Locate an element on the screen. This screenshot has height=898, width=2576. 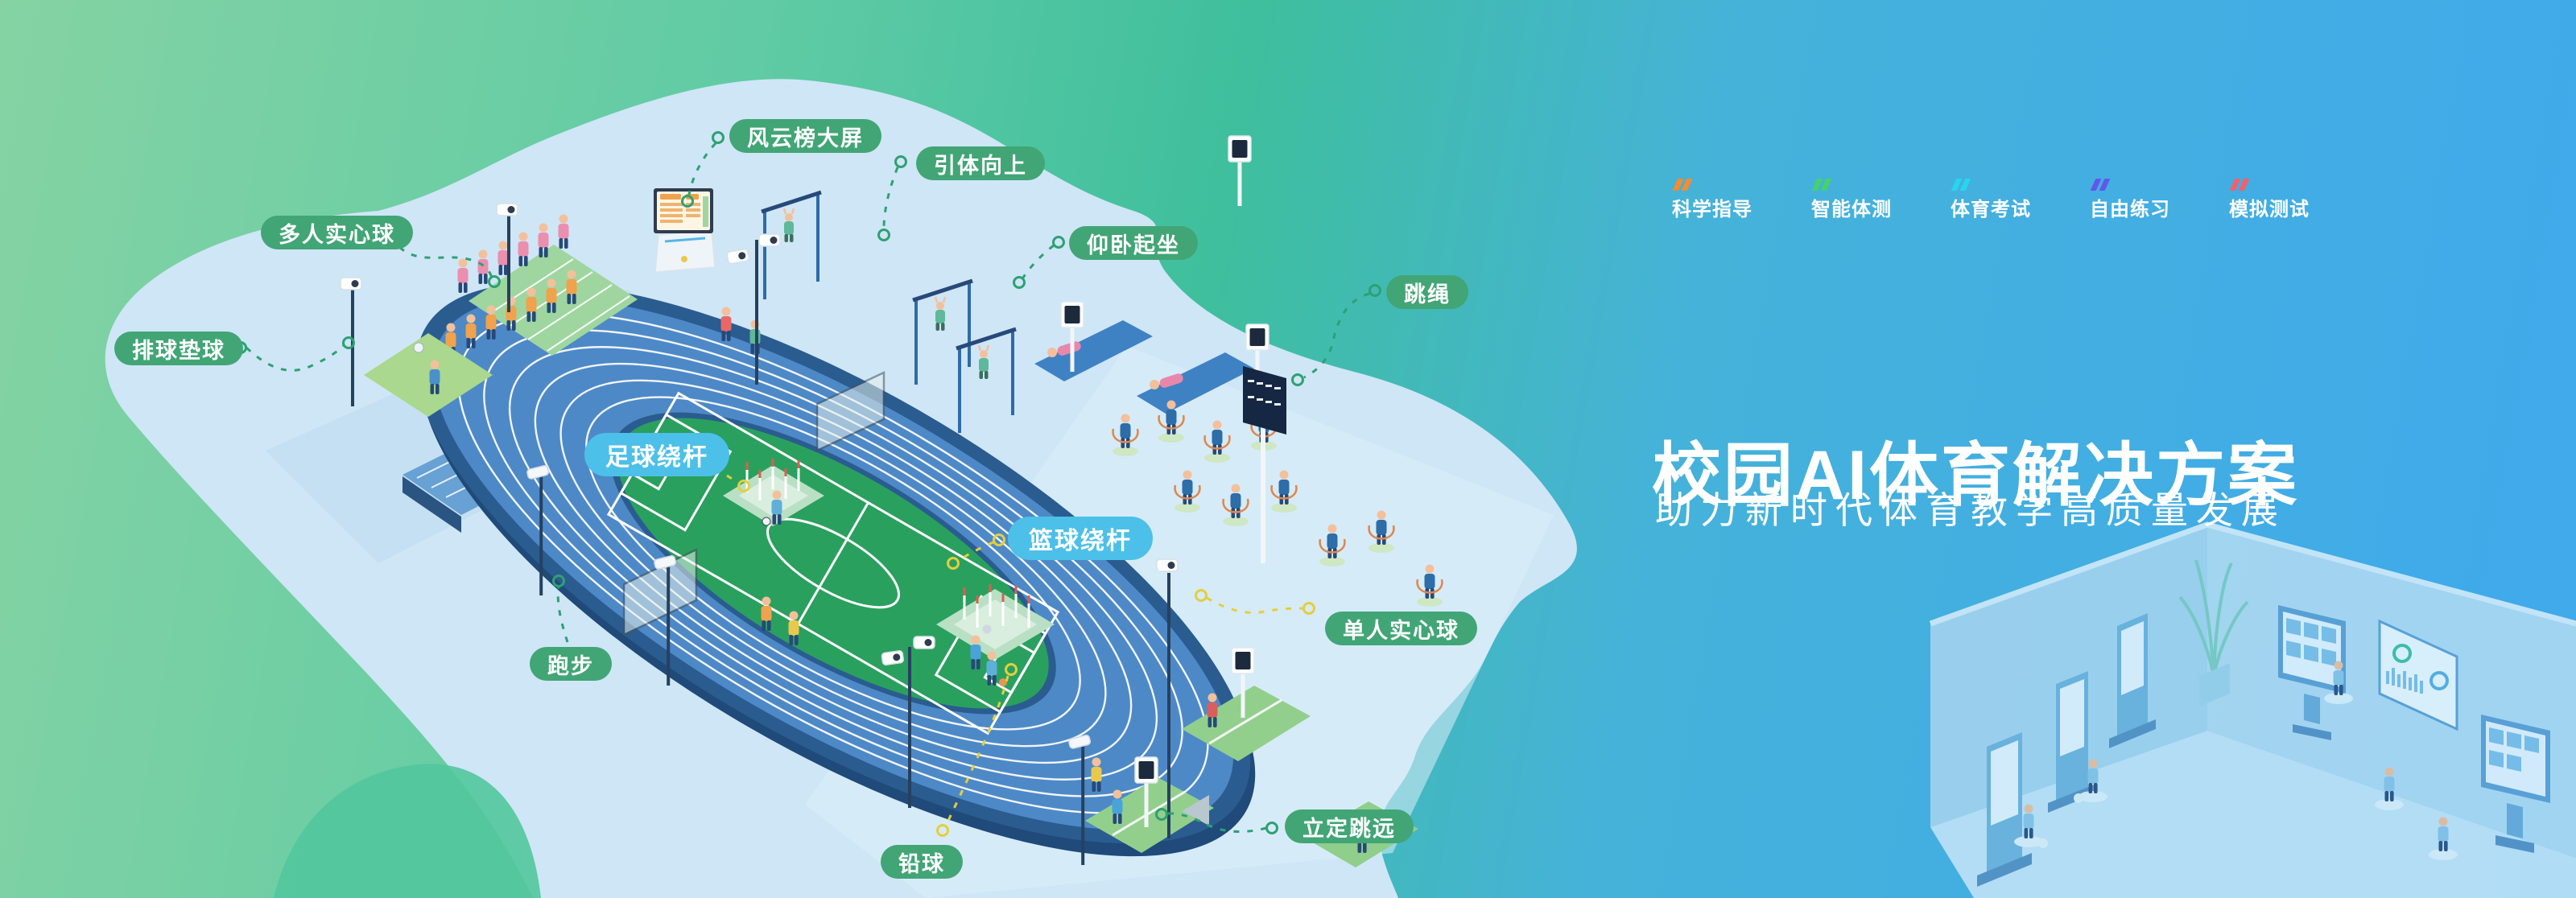
sit-up-station is located at coordinates (1151, 274).